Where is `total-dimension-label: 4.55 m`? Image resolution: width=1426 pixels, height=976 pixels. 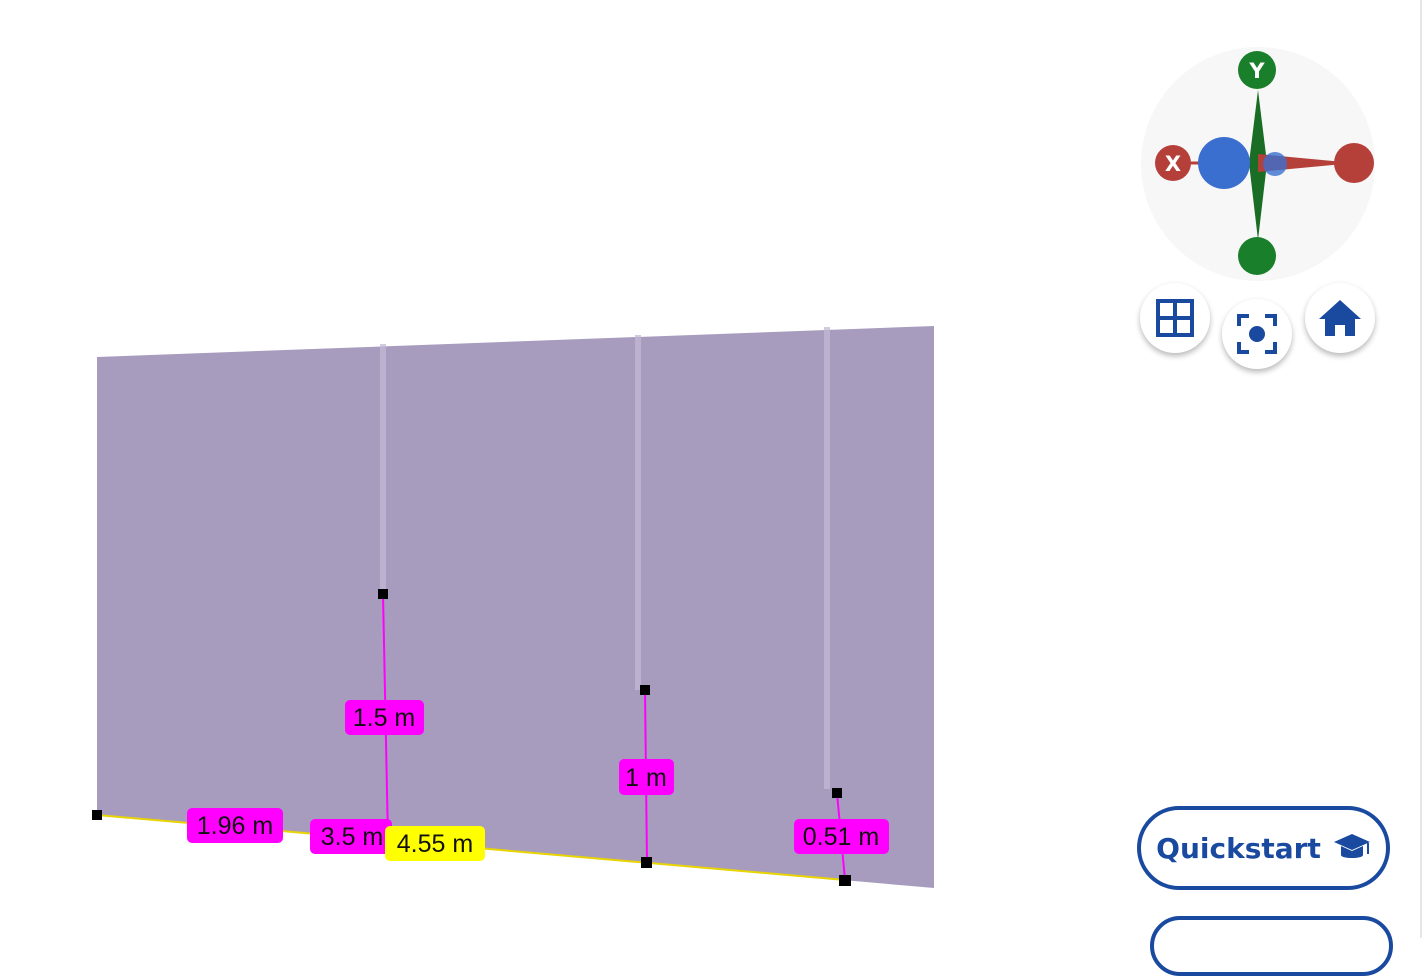 total-dimension-label: 4.55 m is located at coordinates (435, 843).